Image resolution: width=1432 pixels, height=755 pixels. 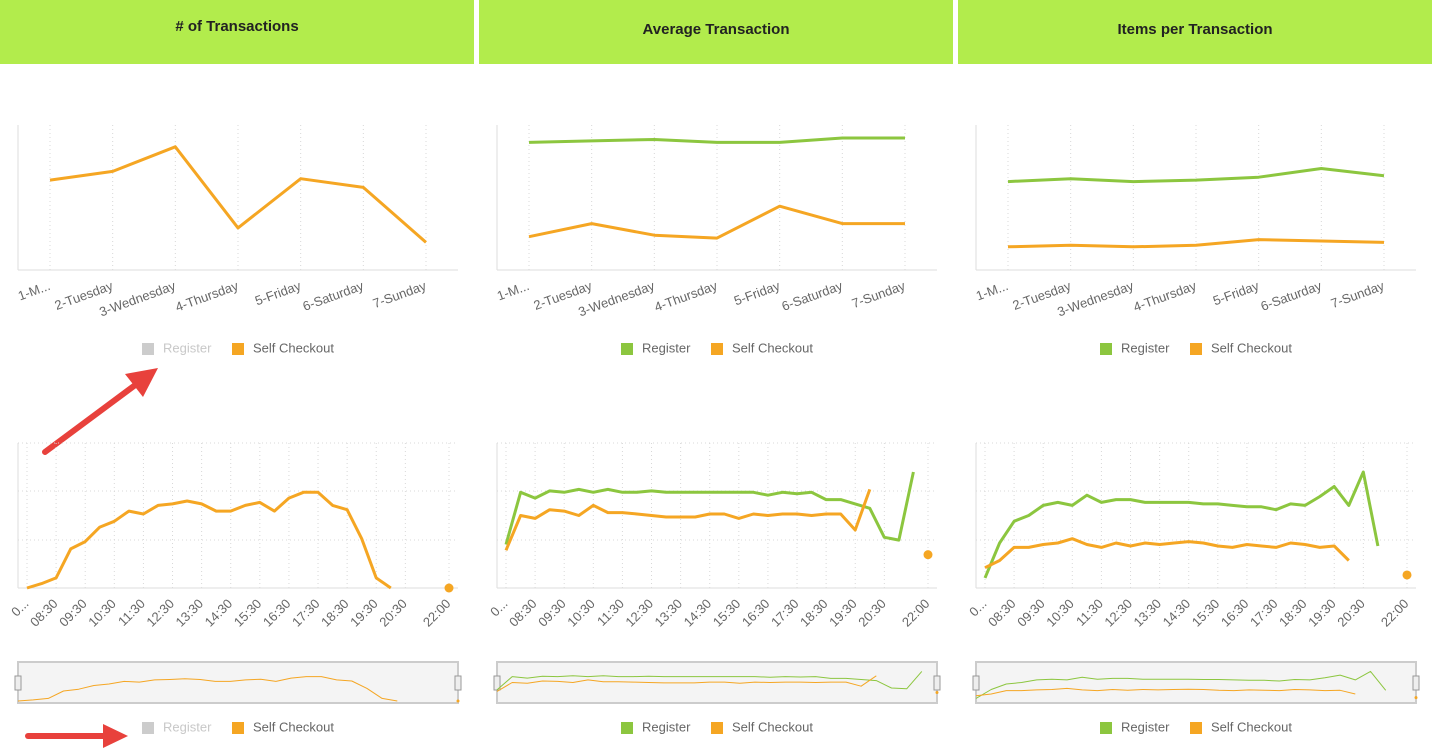 What do you see at coordinates (236, 26) in the screenshot?
I see `column-title: # of Transactions` at bounding box center [236, 26].